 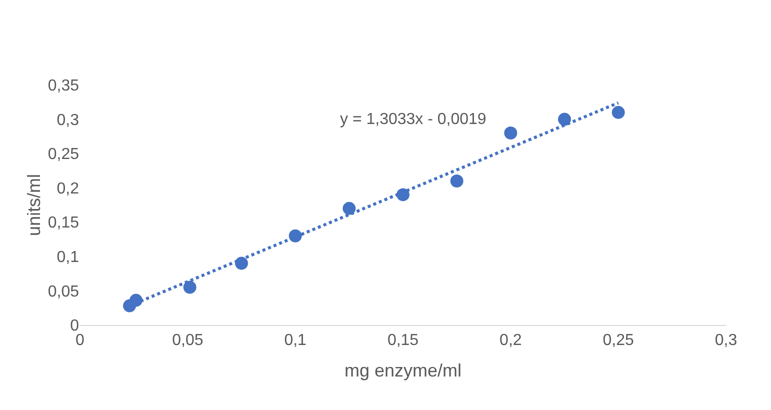 I want to click on x-tick-label: 0,15, so click(x=403, y=341).